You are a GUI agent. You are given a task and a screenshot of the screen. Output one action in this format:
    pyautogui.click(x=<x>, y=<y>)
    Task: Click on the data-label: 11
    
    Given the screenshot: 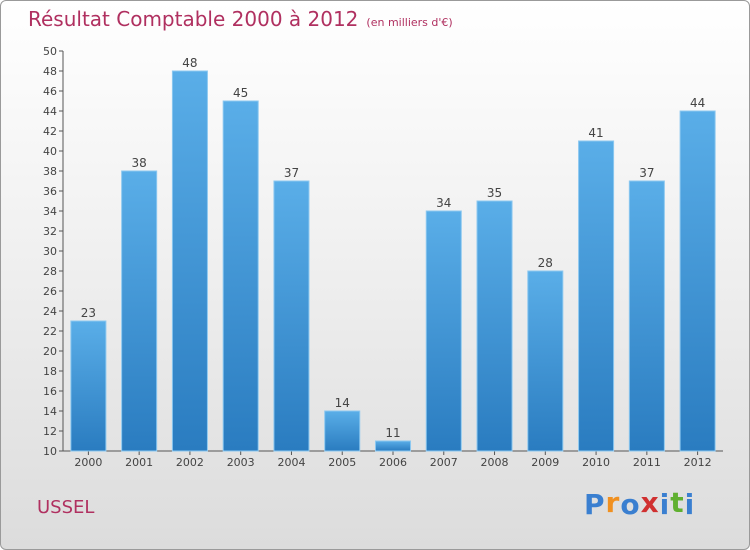 What is the action you would take?
    pyautogui.click(x=392, y=433)
    